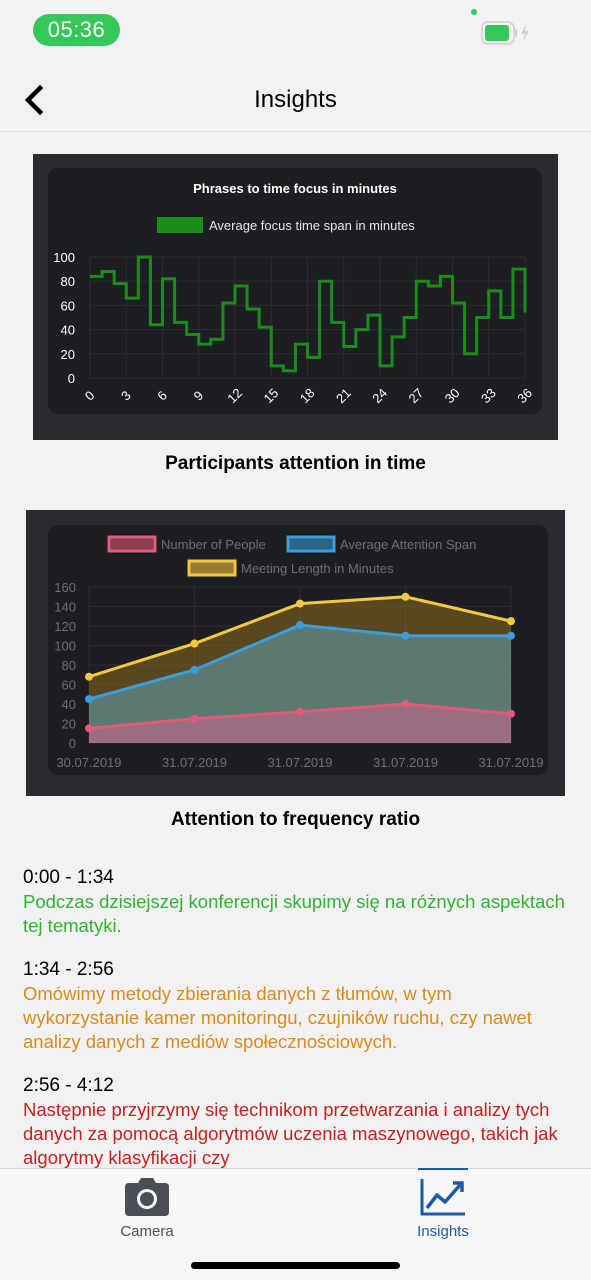 The width and height of the screenshot is (591, 1280). I want to click on home-indicator, so click(295, 1265).